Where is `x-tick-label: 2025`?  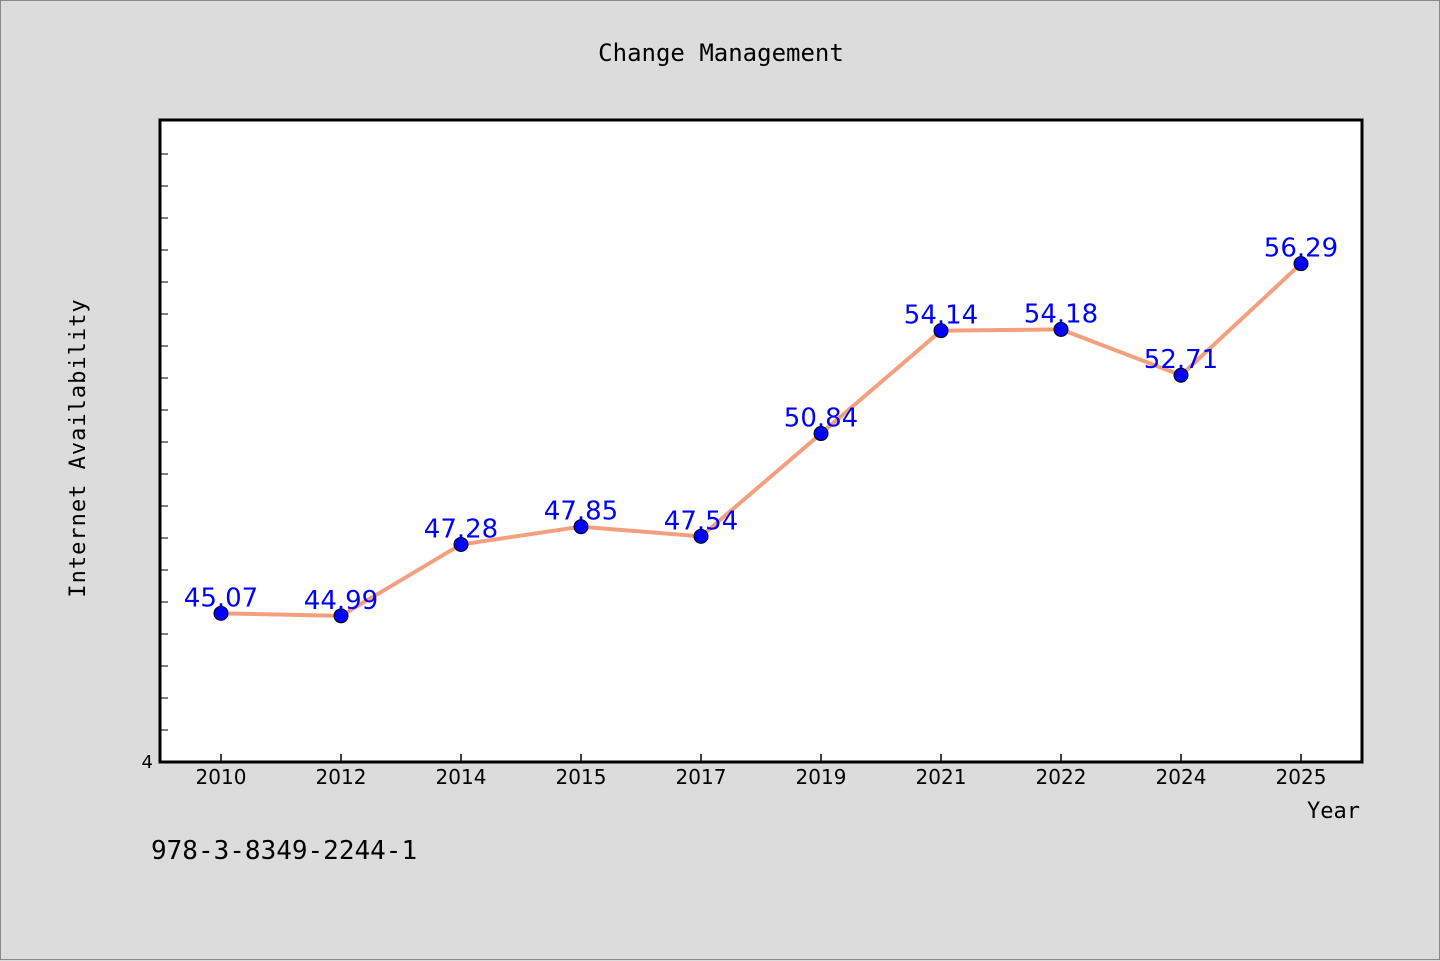
x-tick-label: 2025 is located at coordinates (1301, 777).